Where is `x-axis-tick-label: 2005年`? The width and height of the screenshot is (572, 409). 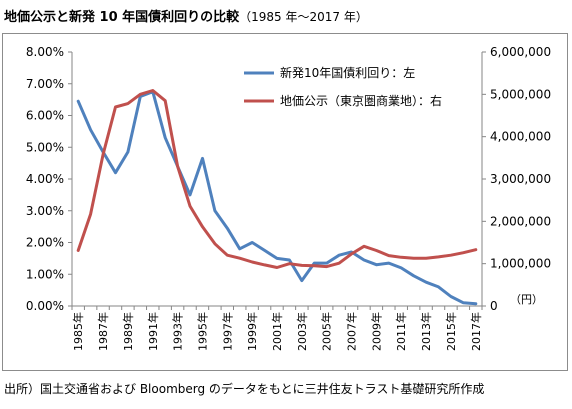
x-axis-tick-label: 2005年 is located at coordinates (327, 331).